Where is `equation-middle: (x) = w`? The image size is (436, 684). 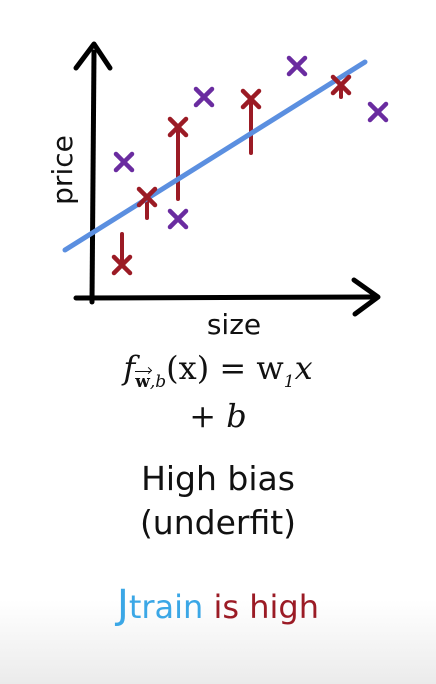 equation-middle: (x) = w is located at coordinates (225, 368).